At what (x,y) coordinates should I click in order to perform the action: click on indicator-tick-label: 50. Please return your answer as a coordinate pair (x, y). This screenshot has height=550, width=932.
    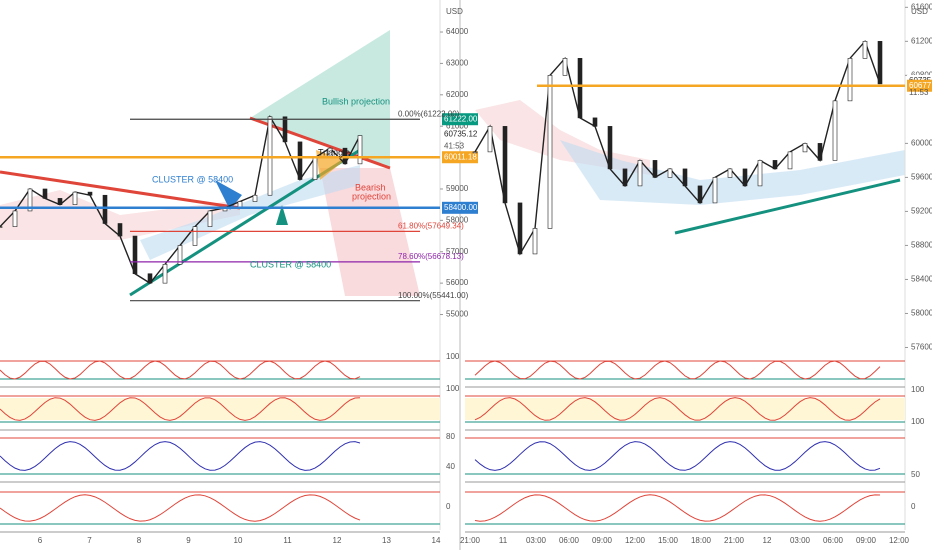
    Looking at the image, I should click on (915, 474).